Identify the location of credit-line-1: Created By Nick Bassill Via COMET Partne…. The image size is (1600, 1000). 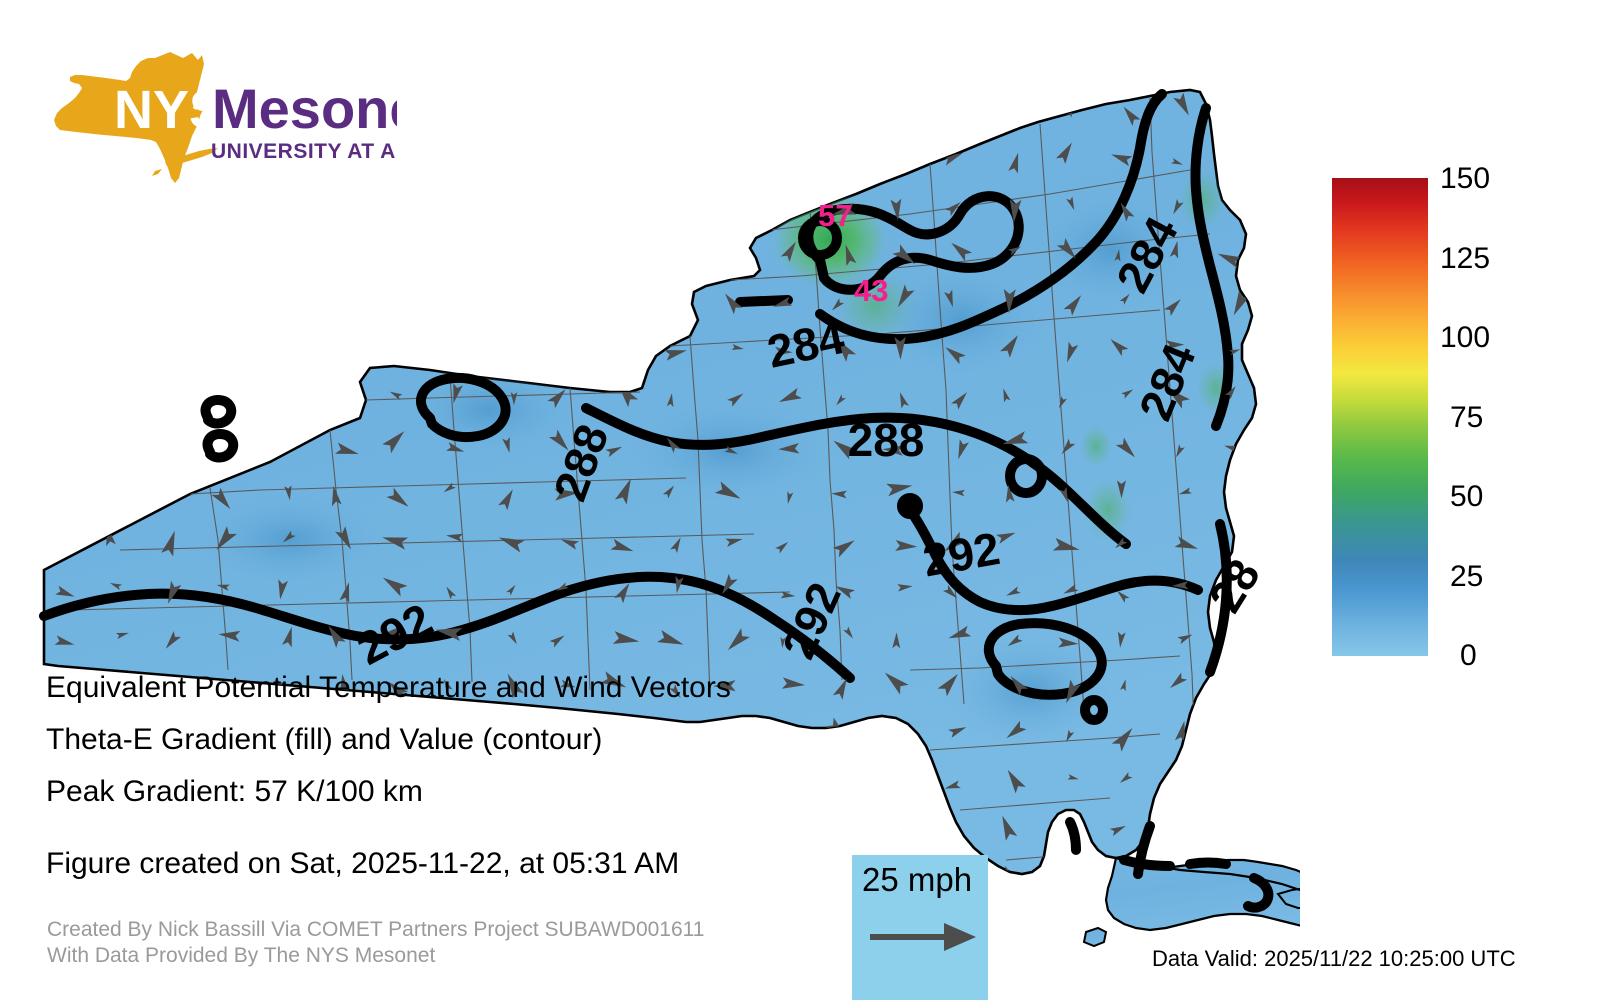
(376, 929).